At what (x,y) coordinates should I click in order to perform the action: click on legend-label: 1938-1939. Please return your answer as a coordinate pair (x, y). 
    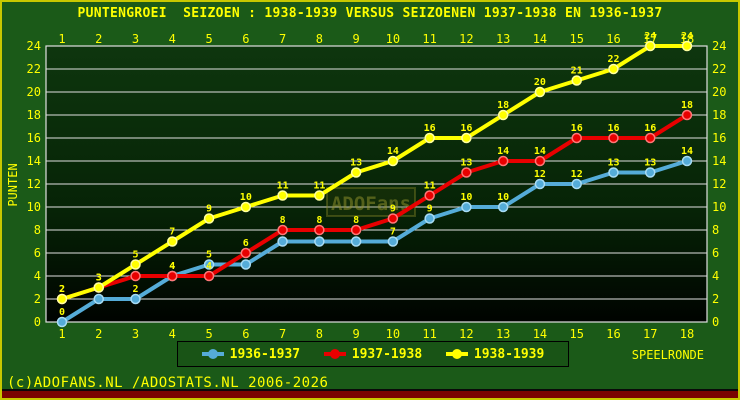
    Looking at the image, I should click on (509, 354).